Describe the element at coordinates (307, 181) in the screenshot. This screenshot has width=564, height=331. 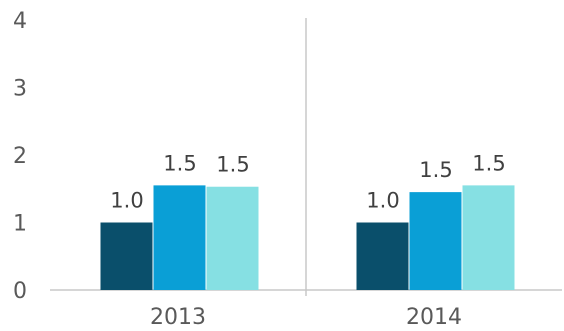
I see `data-labels: 1.0 1.5 1.5 1.0 1.5 1.5` at that location.